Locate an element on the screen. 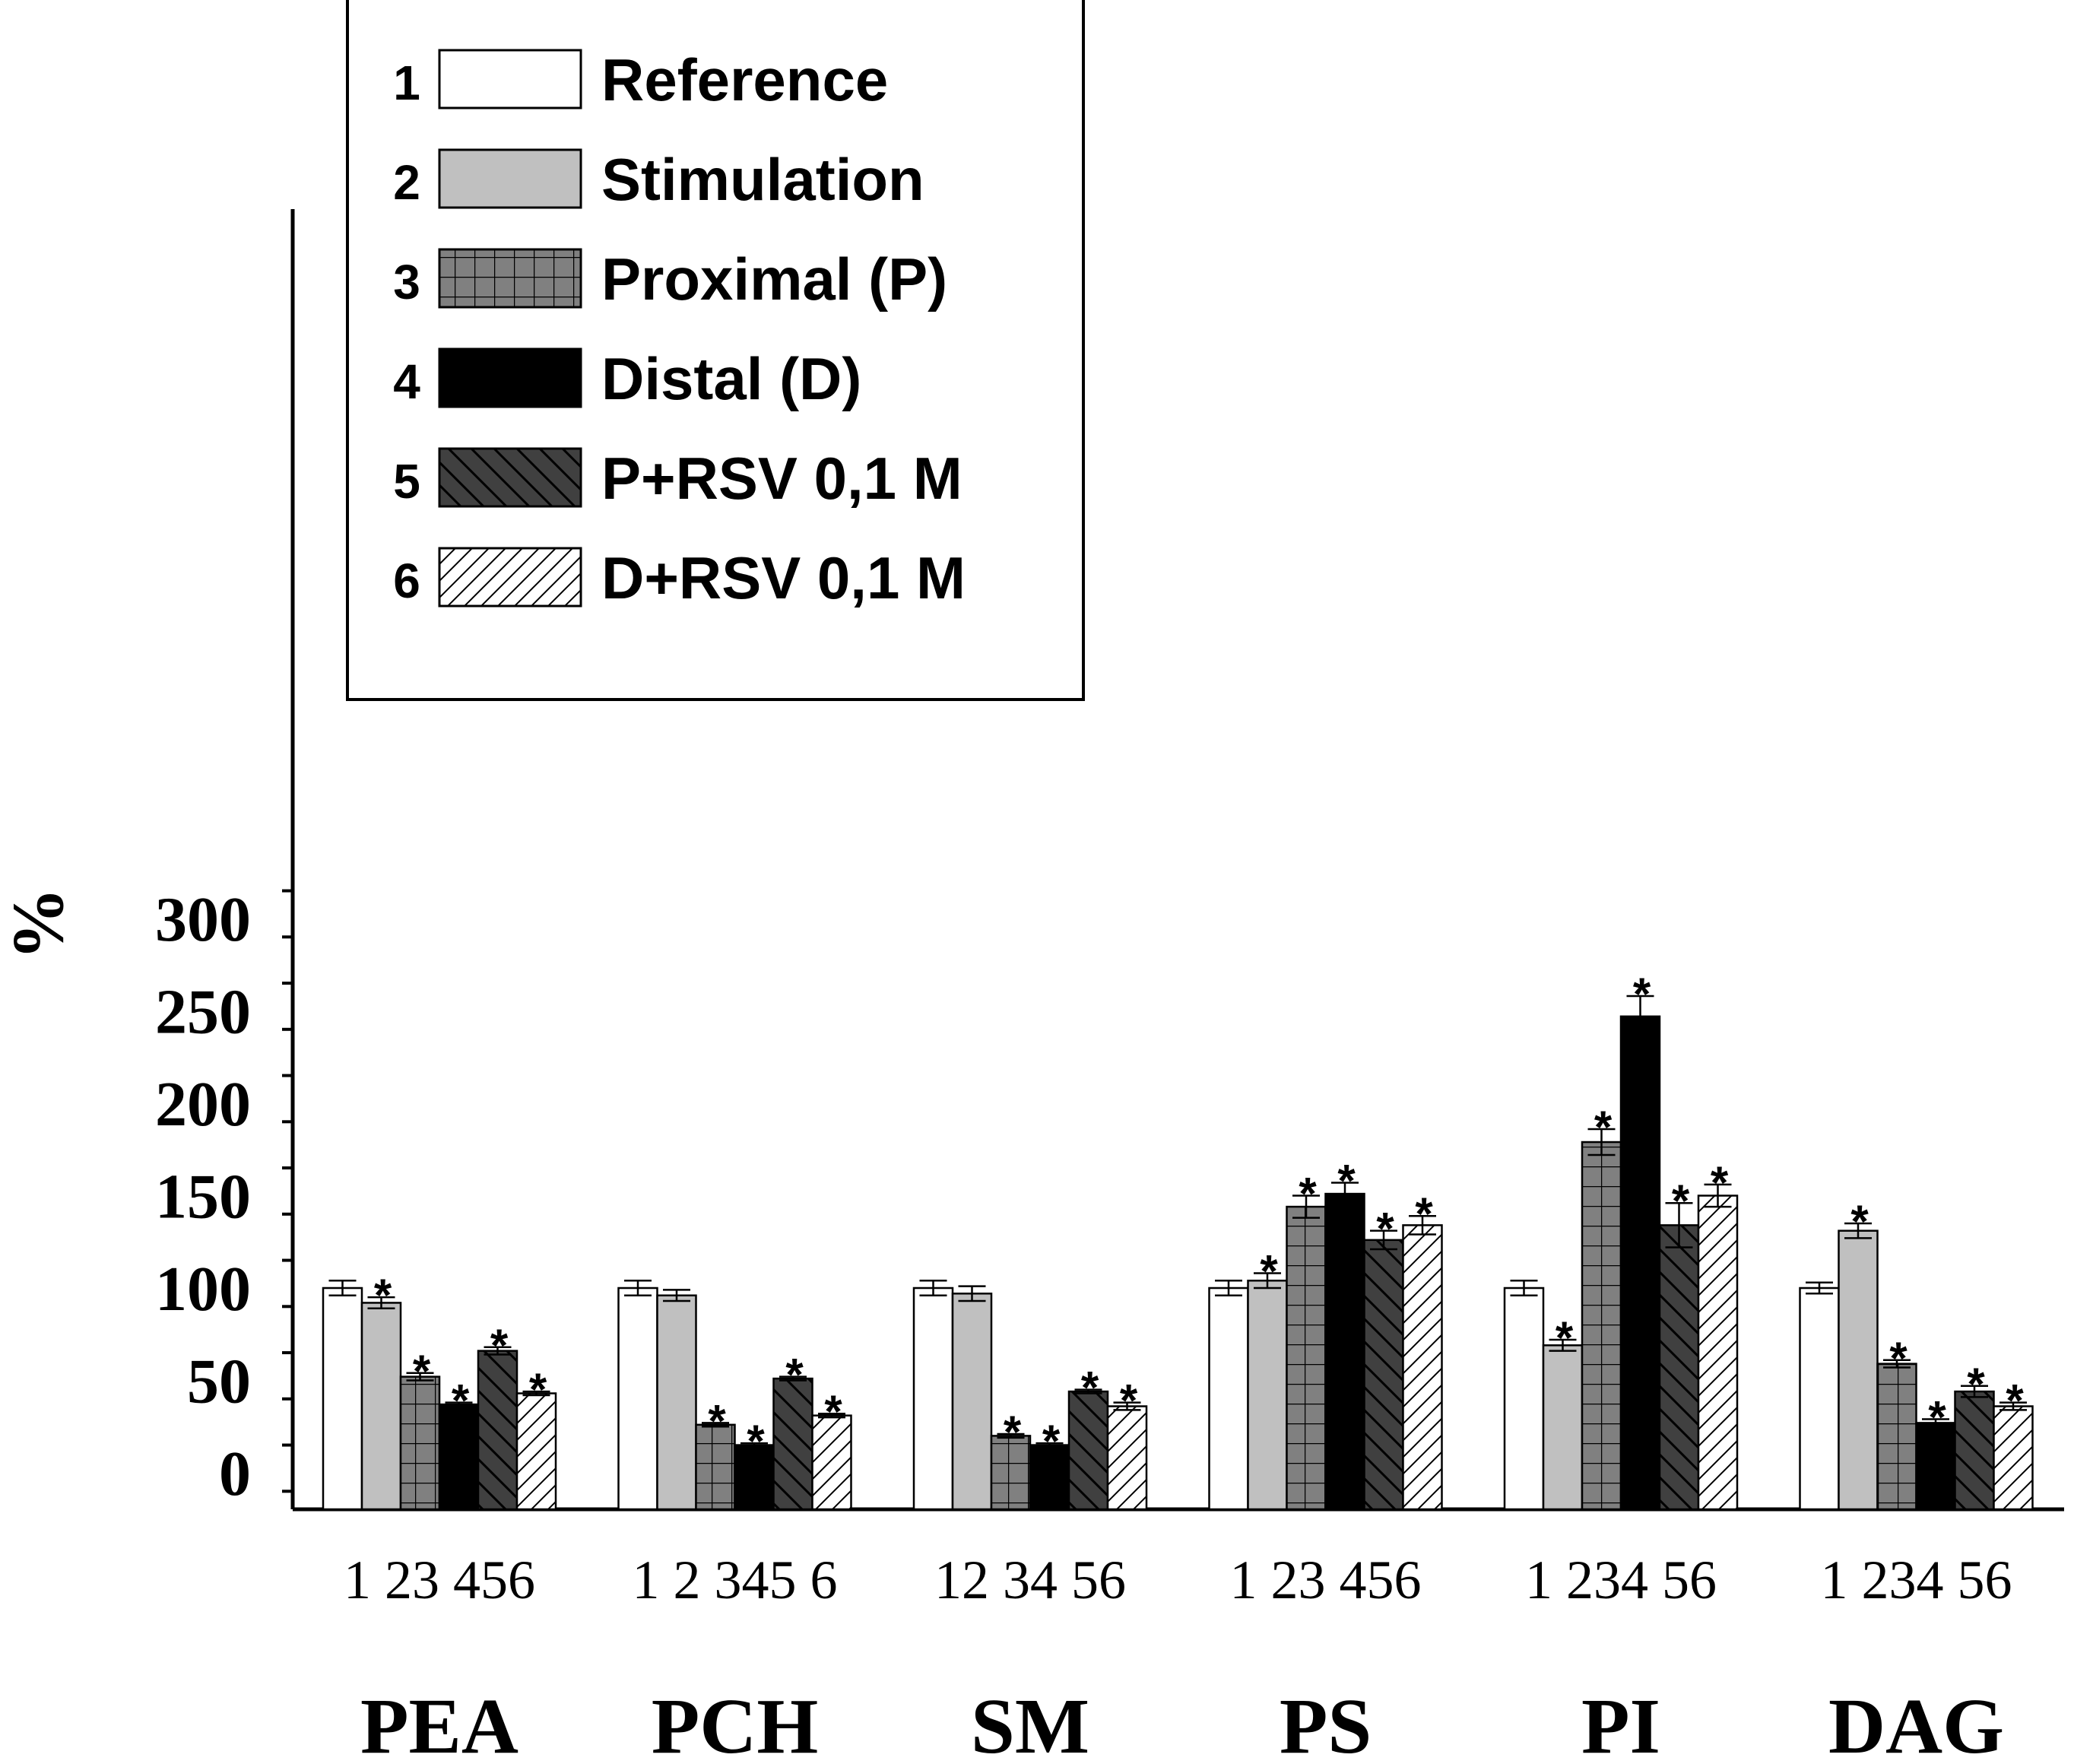 This screenshot has width=2074, height=1764. y-axis-label: % is located at coordinates (39, 924).